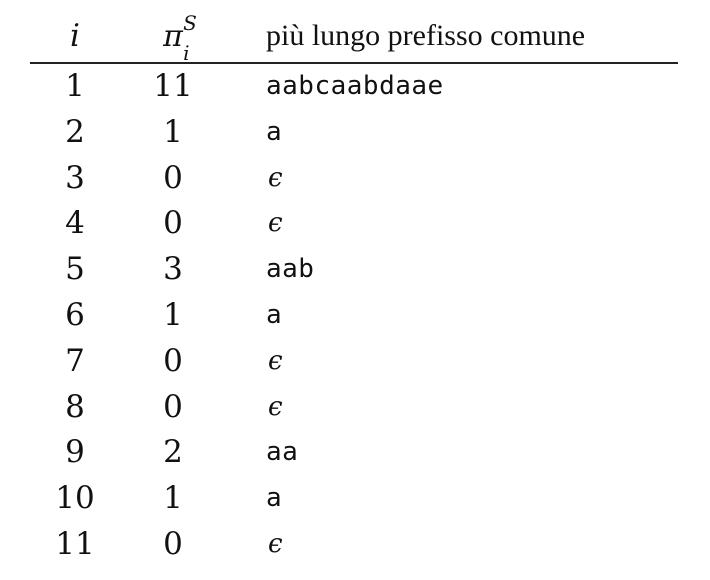  What do you see at coordinates (354, 457) in the screenshot?
I see `table-row: 9 2 aa` at bounding box center [354, 457].